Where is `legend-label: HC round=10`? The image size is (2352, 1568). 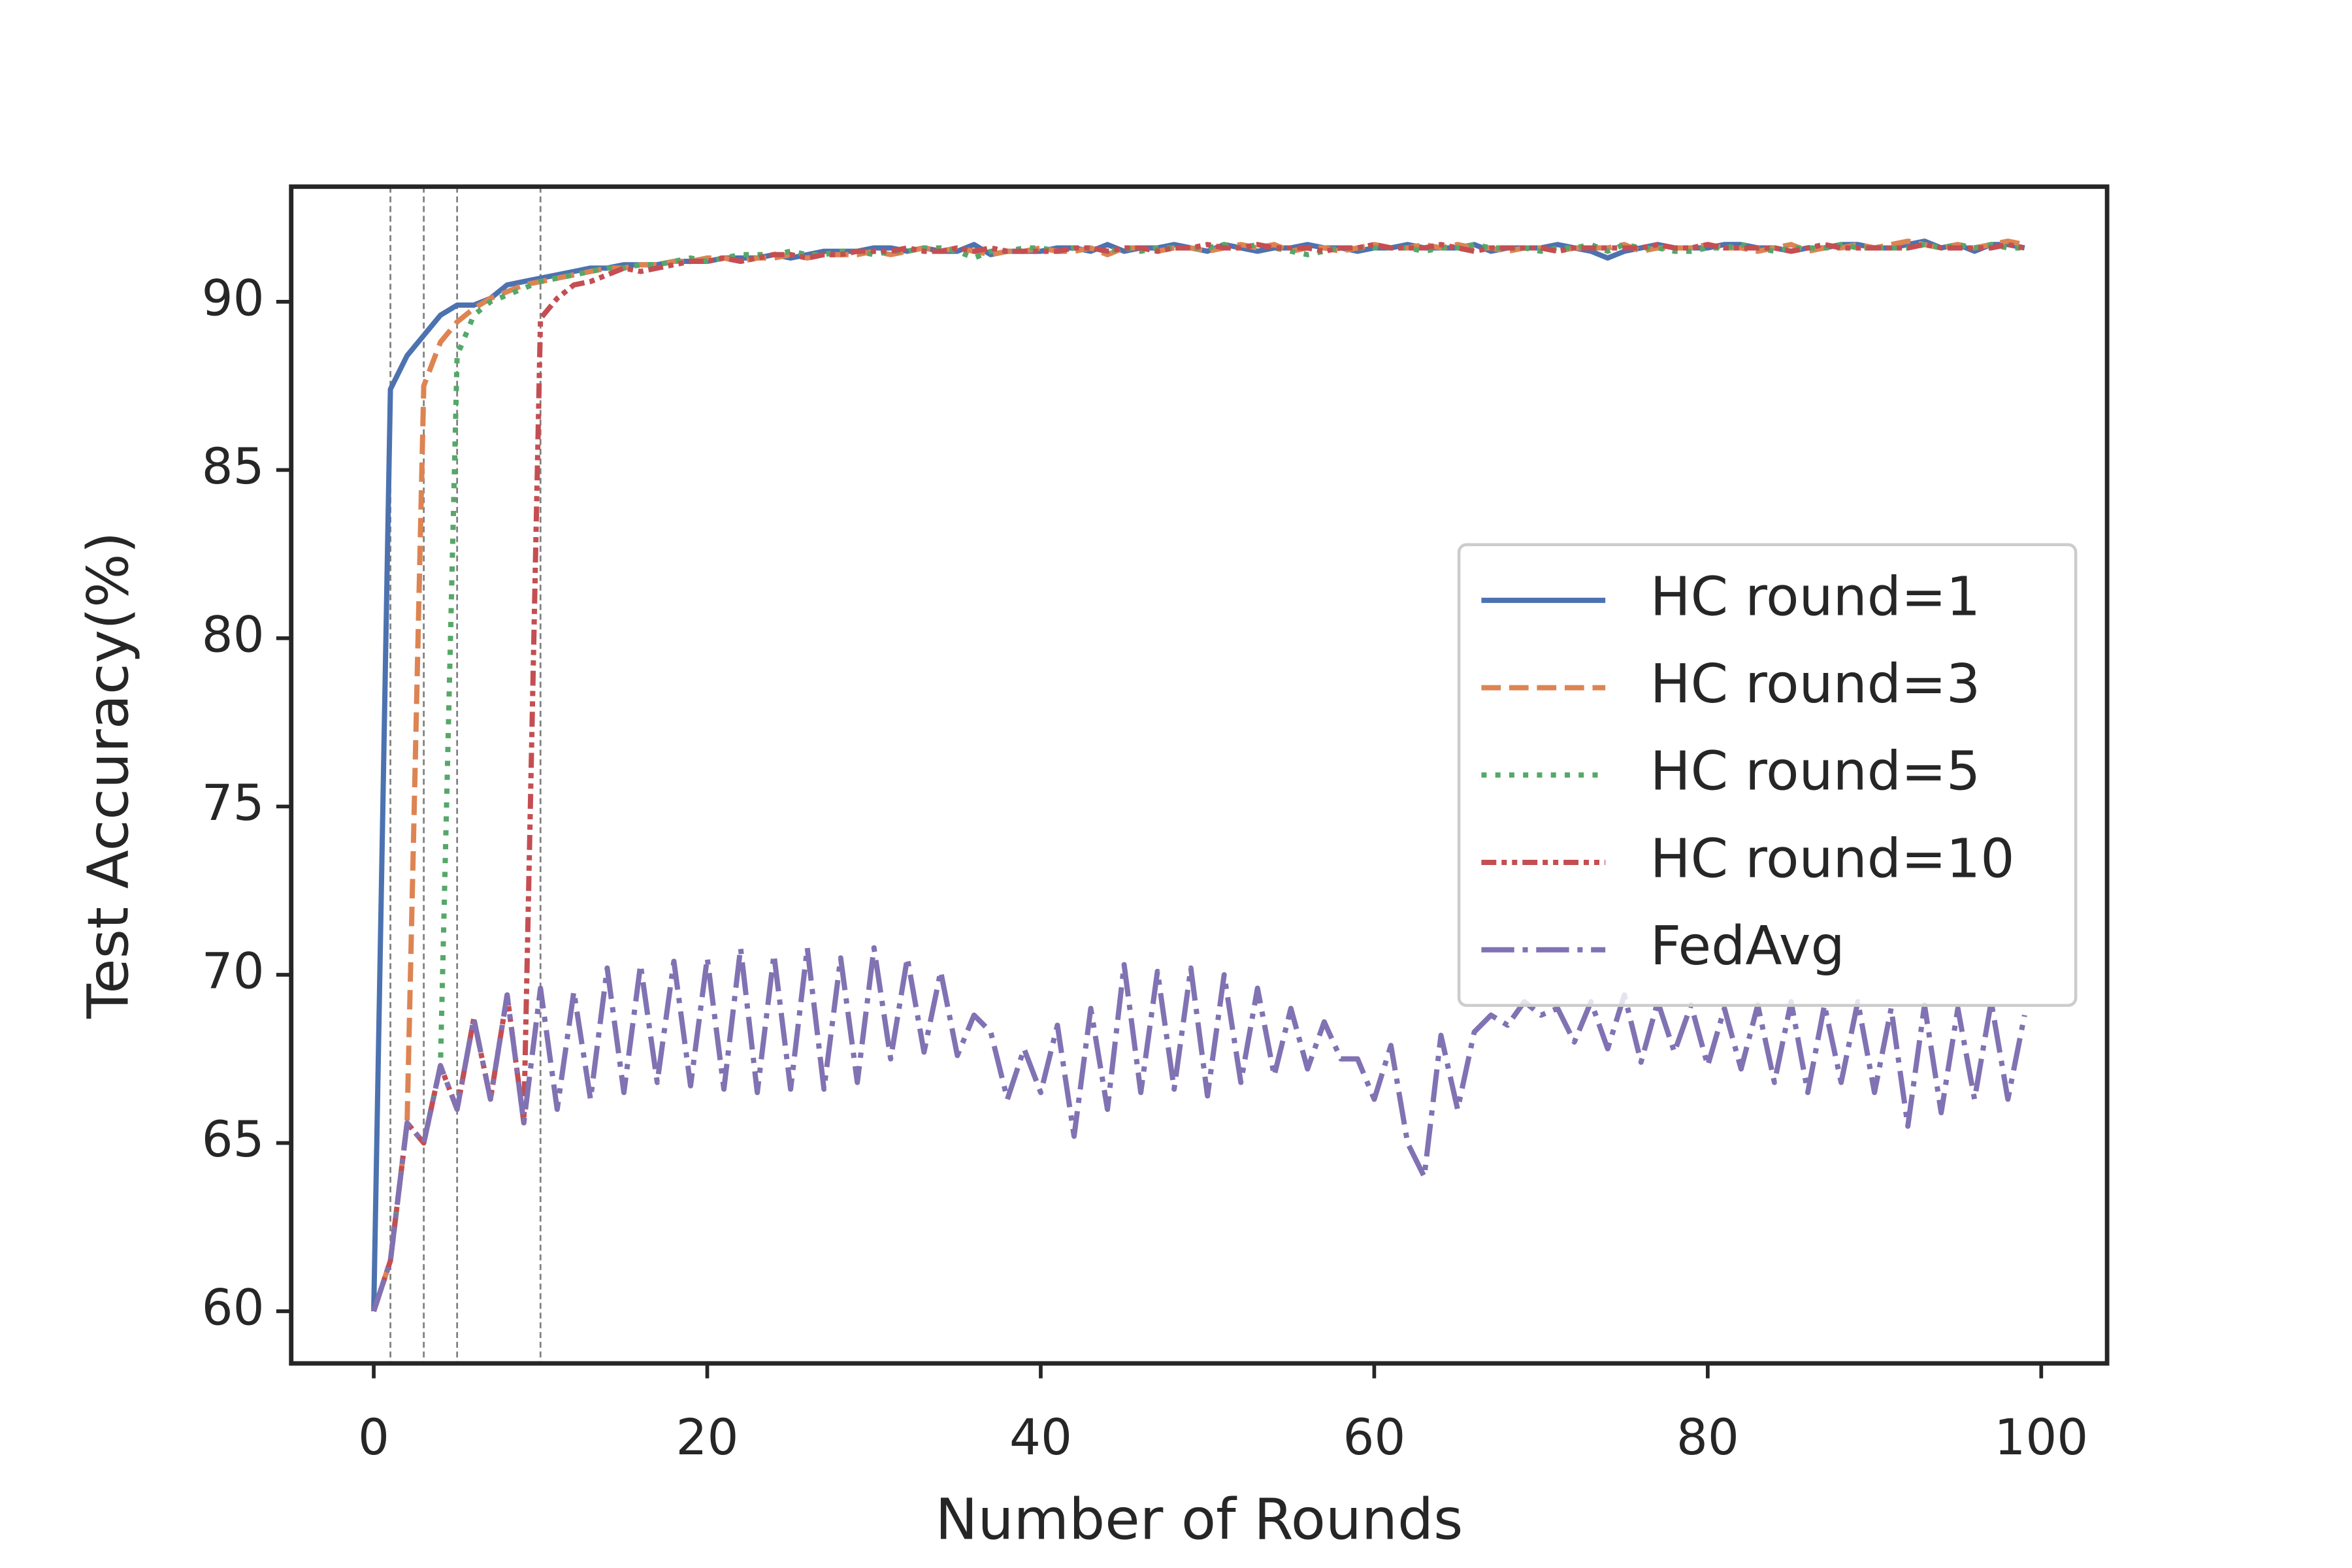
legend-label: HC round=10 is located at coordinates (1832, 859).